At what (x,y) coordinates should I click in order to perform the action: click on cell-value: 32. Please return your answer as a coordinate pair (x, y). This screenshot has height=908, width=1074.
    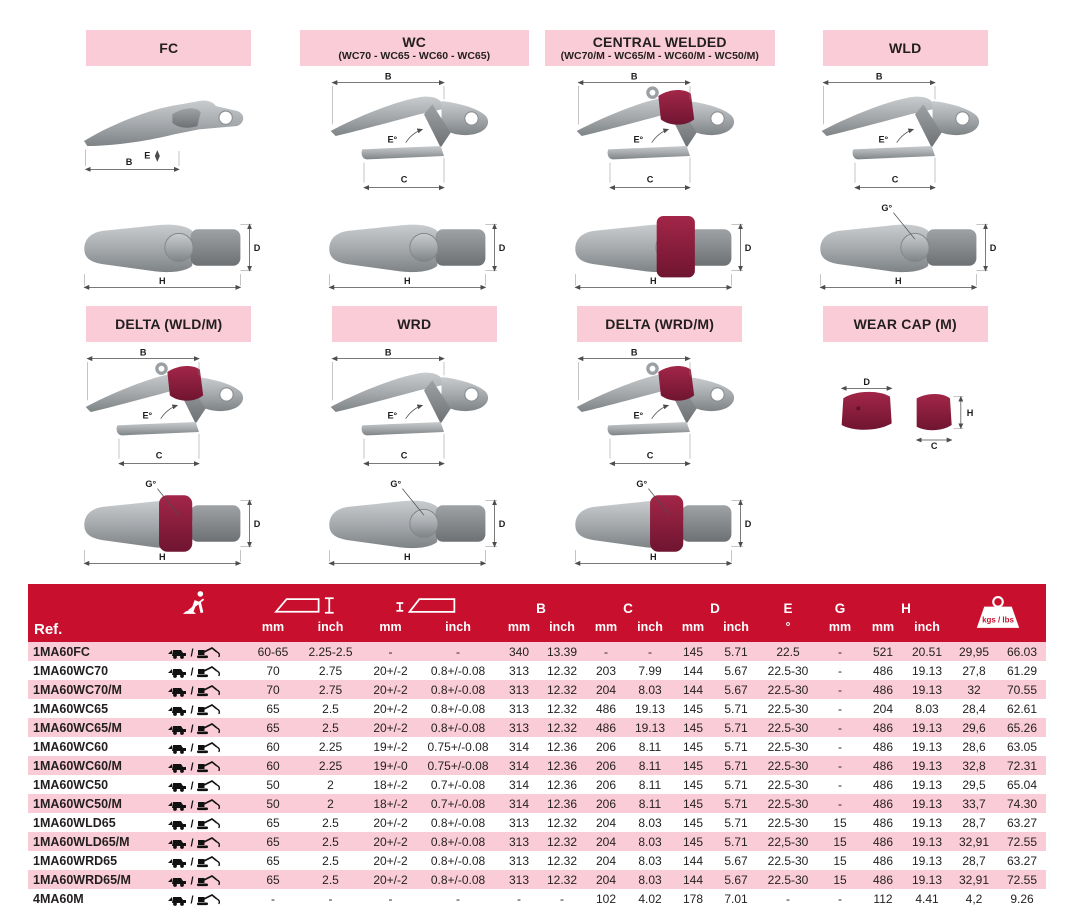
    Looking at the image, I should click on (974, 689).